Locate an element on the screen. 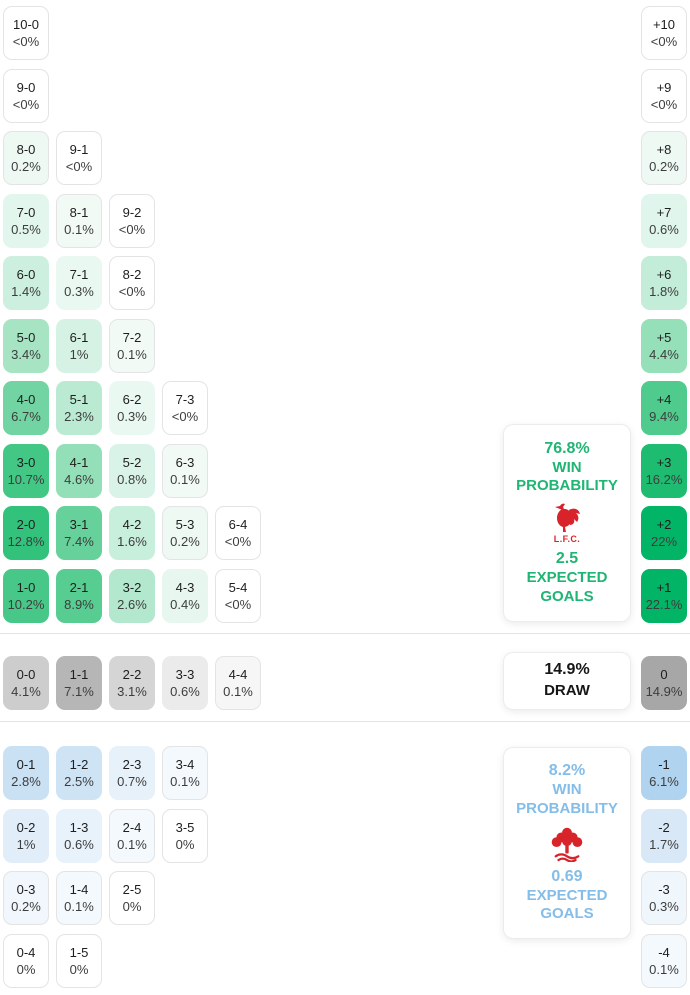  value-label: 0-0 is located at coordinates (26, 674).